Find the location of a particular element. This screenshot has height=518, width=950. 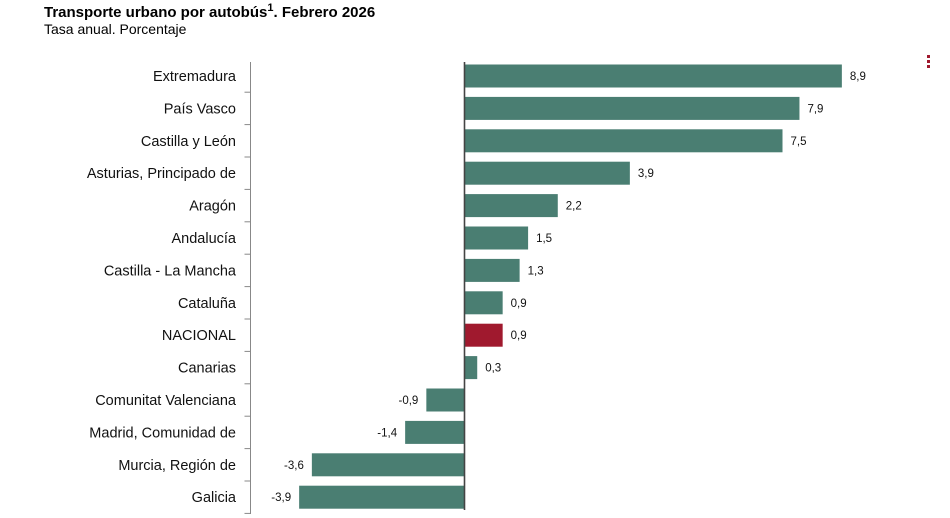

category-label: Comunitat Valenciana is located at coordinates (166, 401).